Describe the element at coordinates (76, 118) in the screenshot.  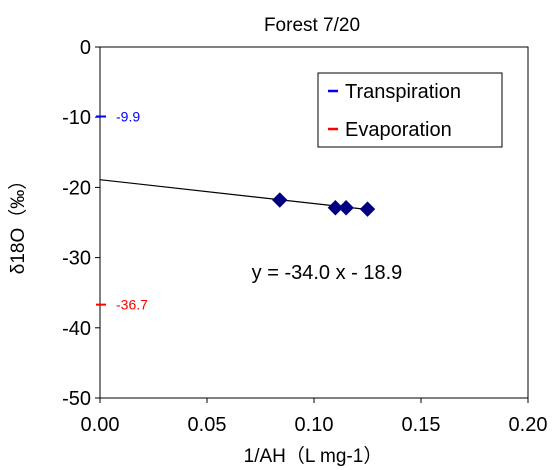
I see `y-tick-label: -10` at that location.